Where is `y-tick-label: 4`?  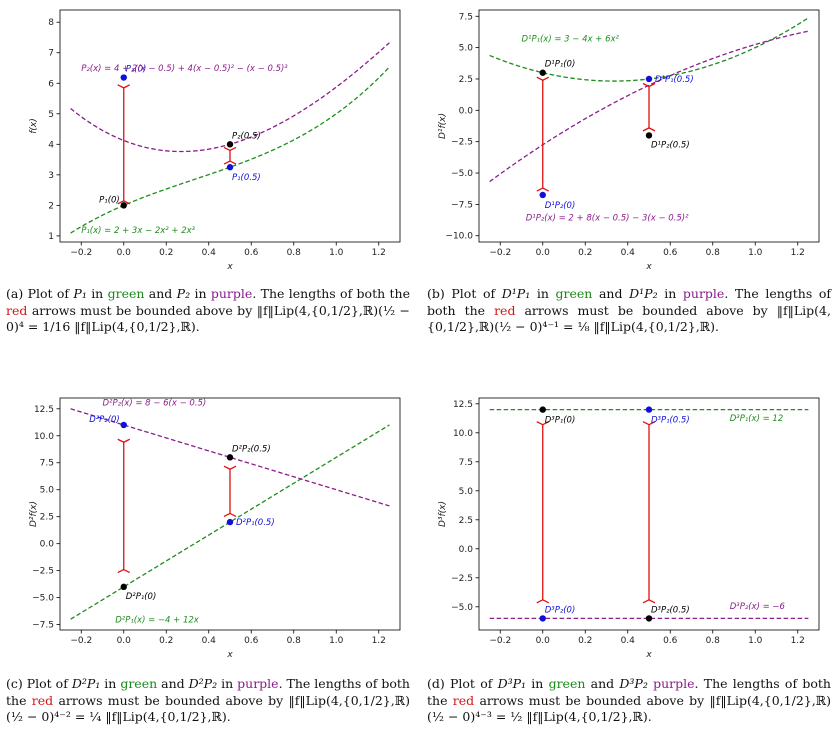 y-tick-label: 4 is located at coordinates (51, 145).